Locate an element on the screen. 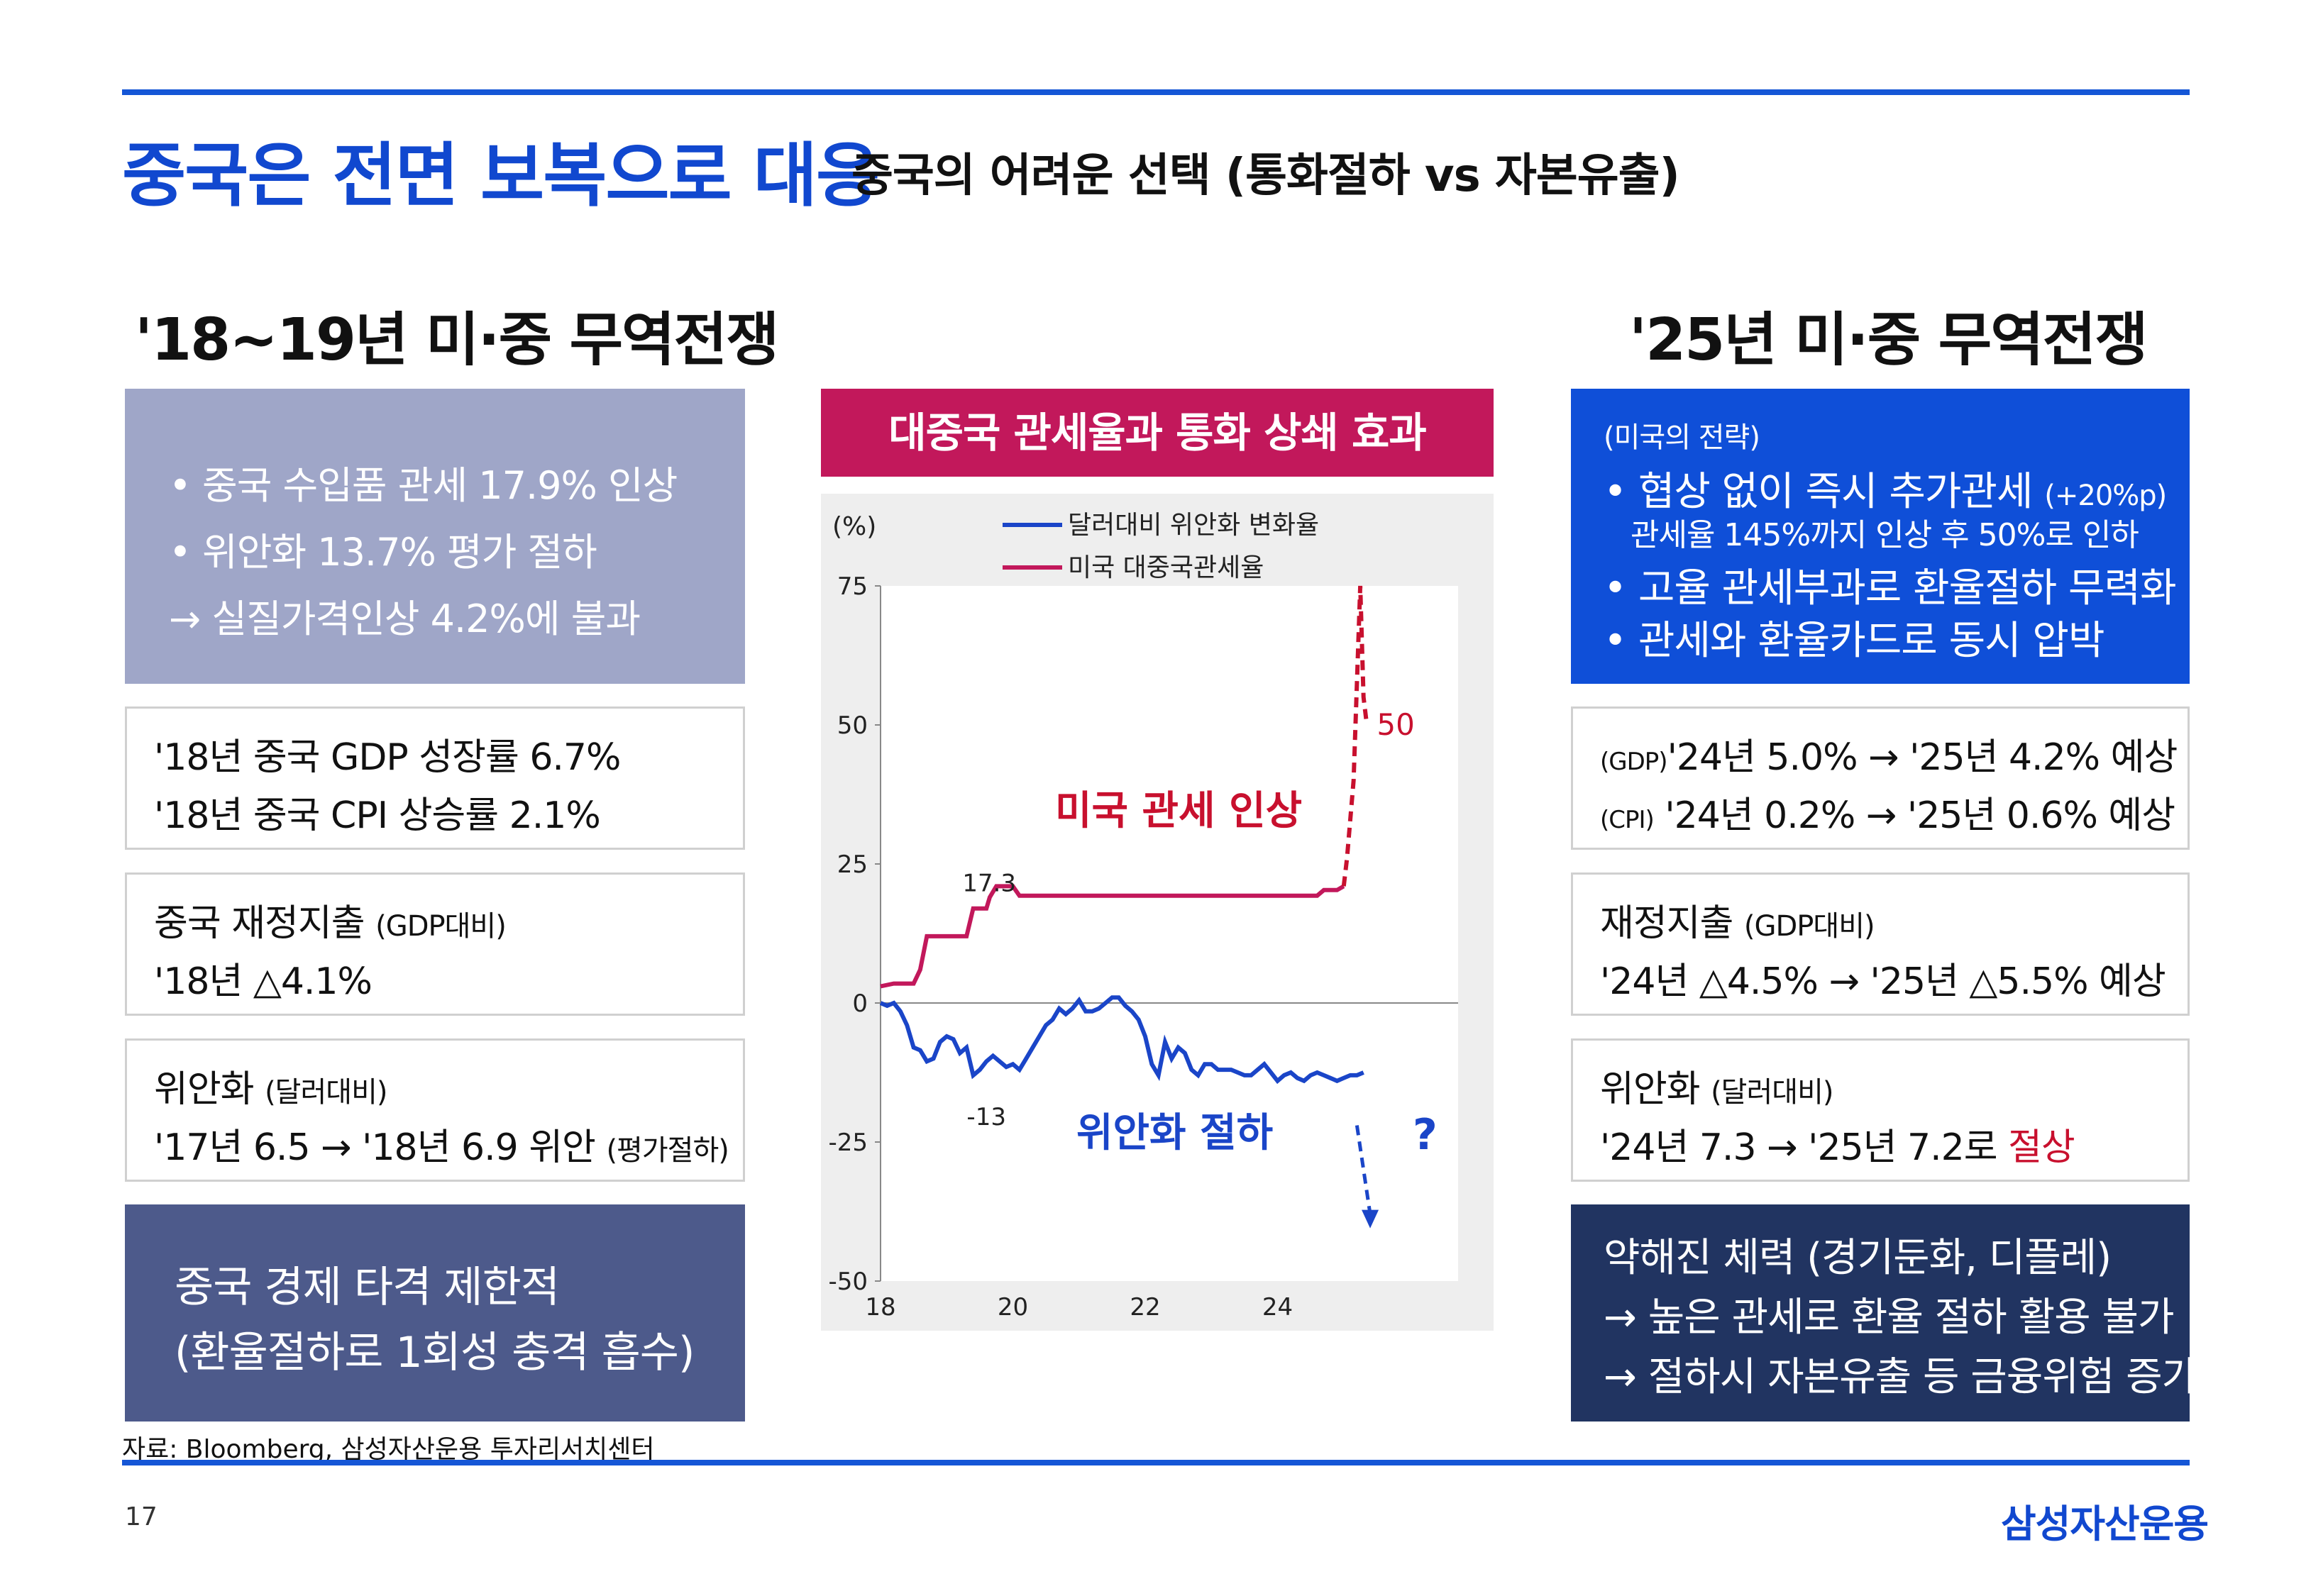 The image size is (2306, 1596). annotation-yuan-depreciation: 위안화 절하 is located at coordinates (1174, 1133).